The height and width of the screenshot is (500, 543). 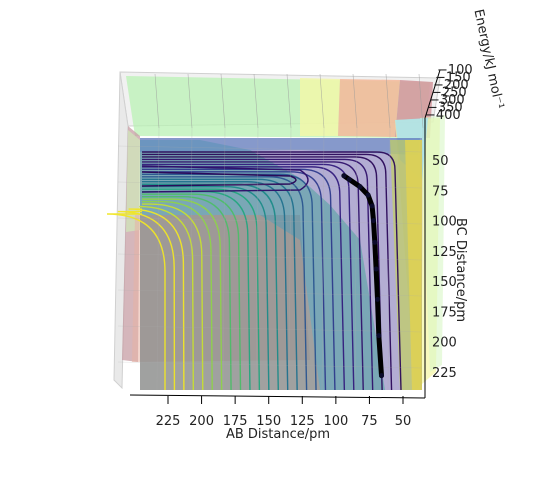 I want to click on x-tick-label: 50, so click(x=403, y=421).